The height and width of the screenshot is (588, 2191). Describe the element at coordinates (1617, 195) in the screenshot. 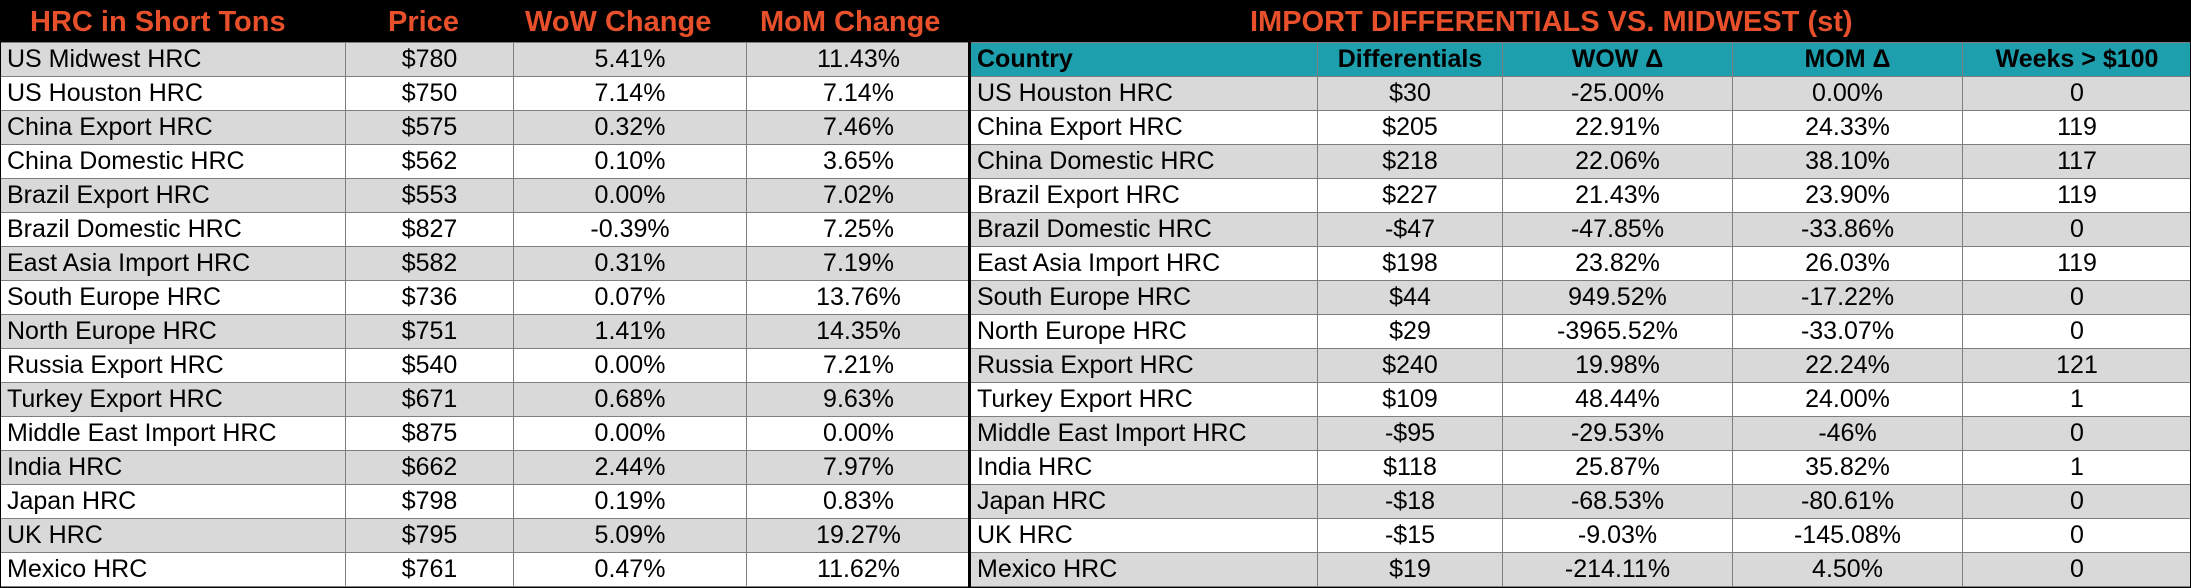

I see `wow-delta-cell: 21.43%` at that location.